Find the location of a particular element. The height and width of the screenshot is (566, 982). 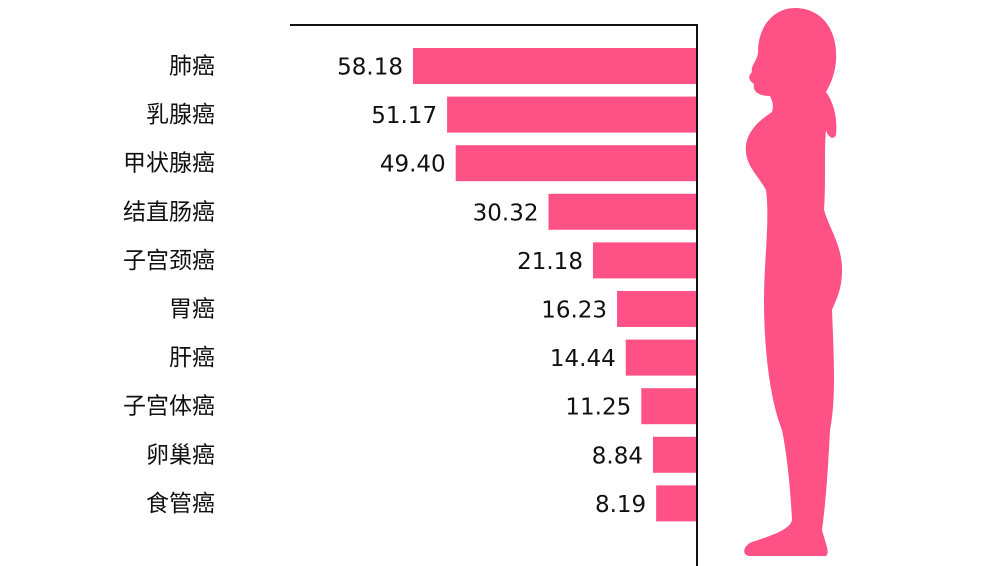

data-label: 8.19 is located at coordinates (620, 505).